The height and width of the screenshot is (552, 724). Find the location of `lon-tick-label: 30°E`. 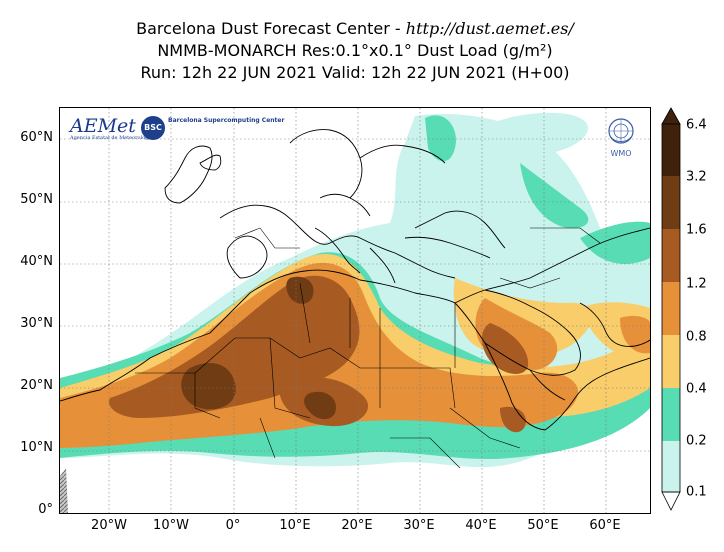

lon-tick-label: 30°E is located at coordinates (419, 525).